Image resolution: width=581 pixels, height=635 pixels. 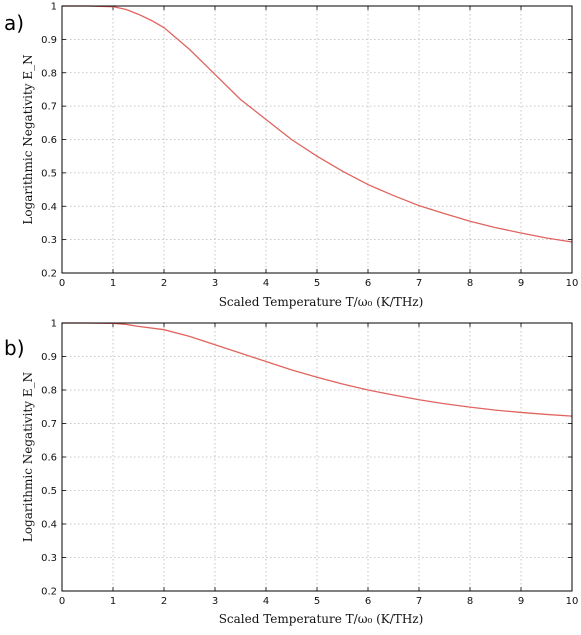 I want to click on data-line, so click(x=317, y=369).